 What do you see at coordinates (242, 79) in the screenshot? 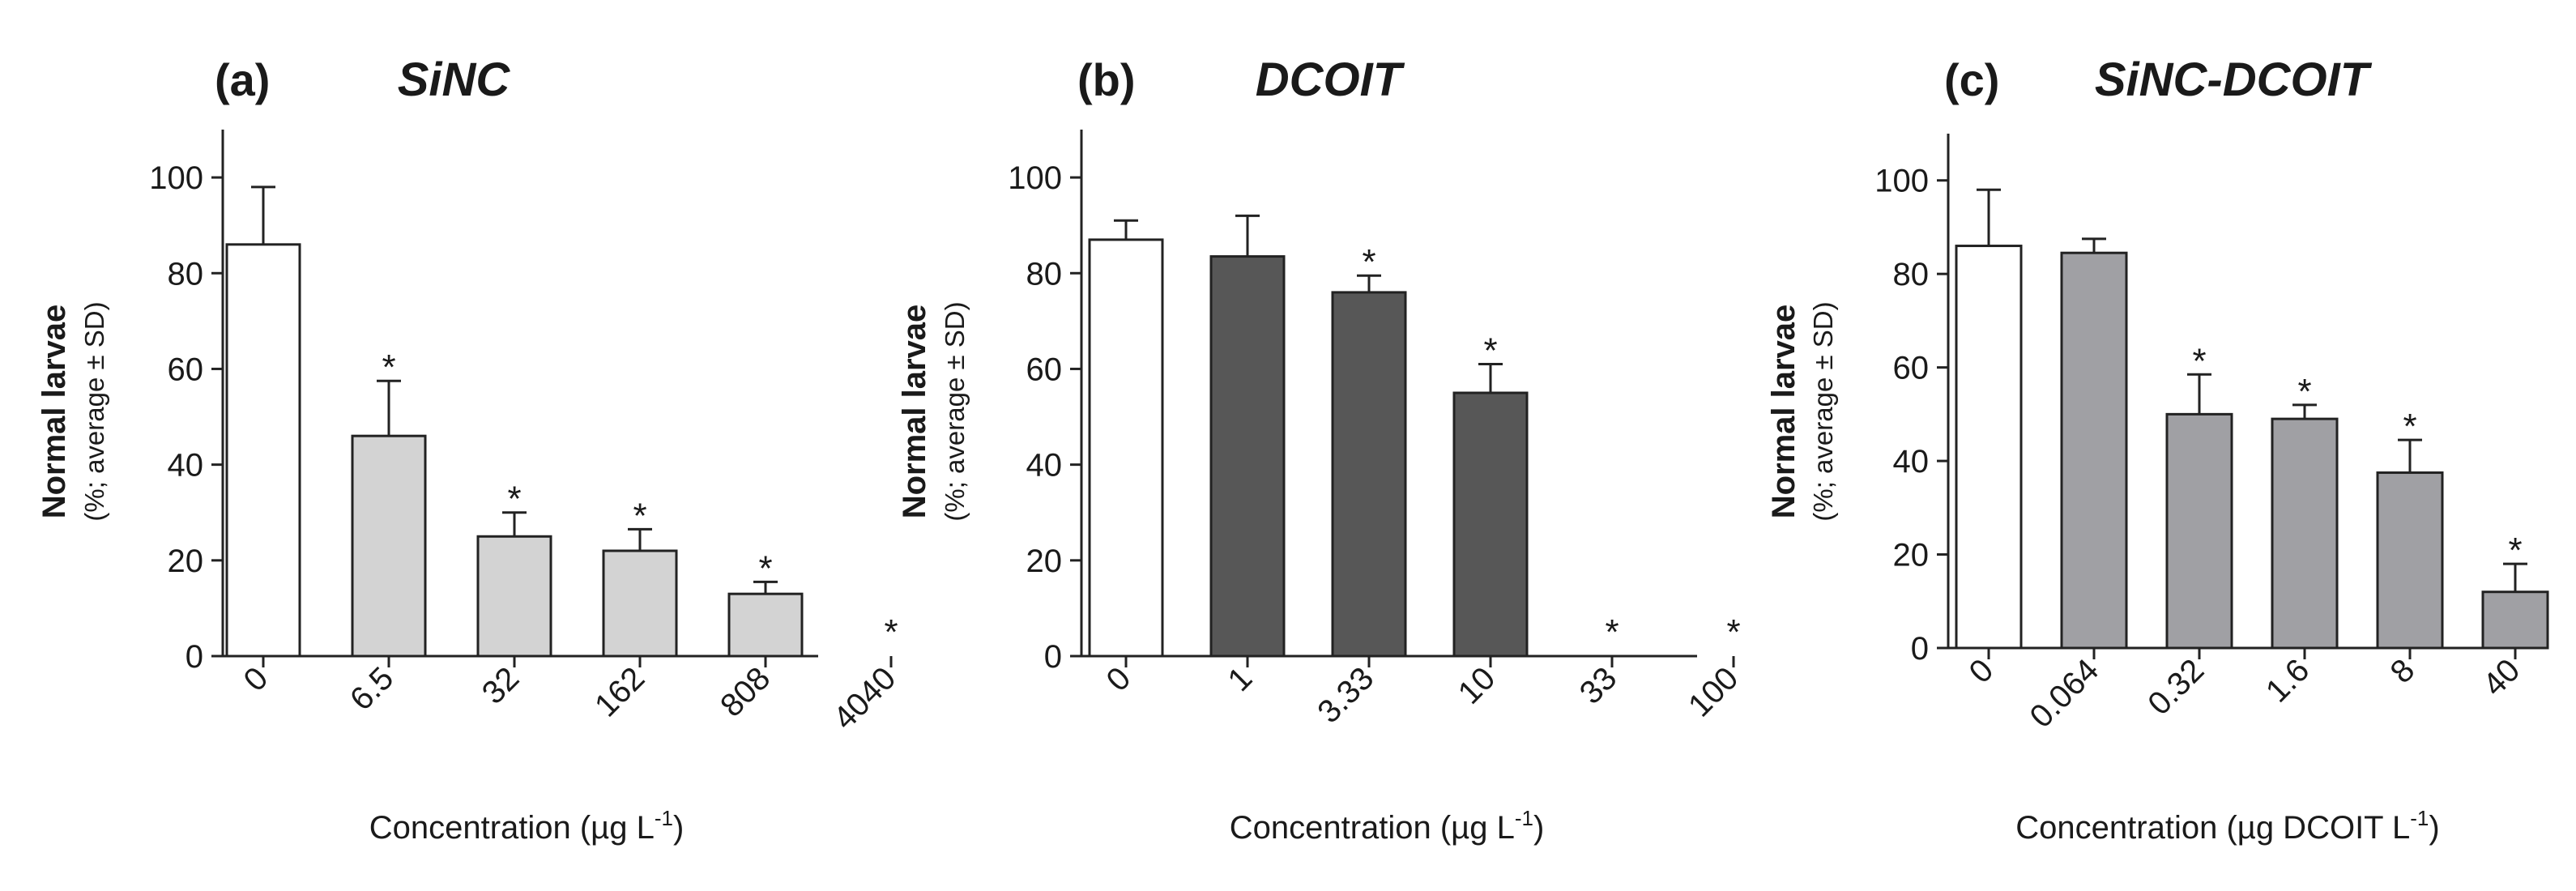
I see `panel-letter: (a)` at bounding box center [242, 79].